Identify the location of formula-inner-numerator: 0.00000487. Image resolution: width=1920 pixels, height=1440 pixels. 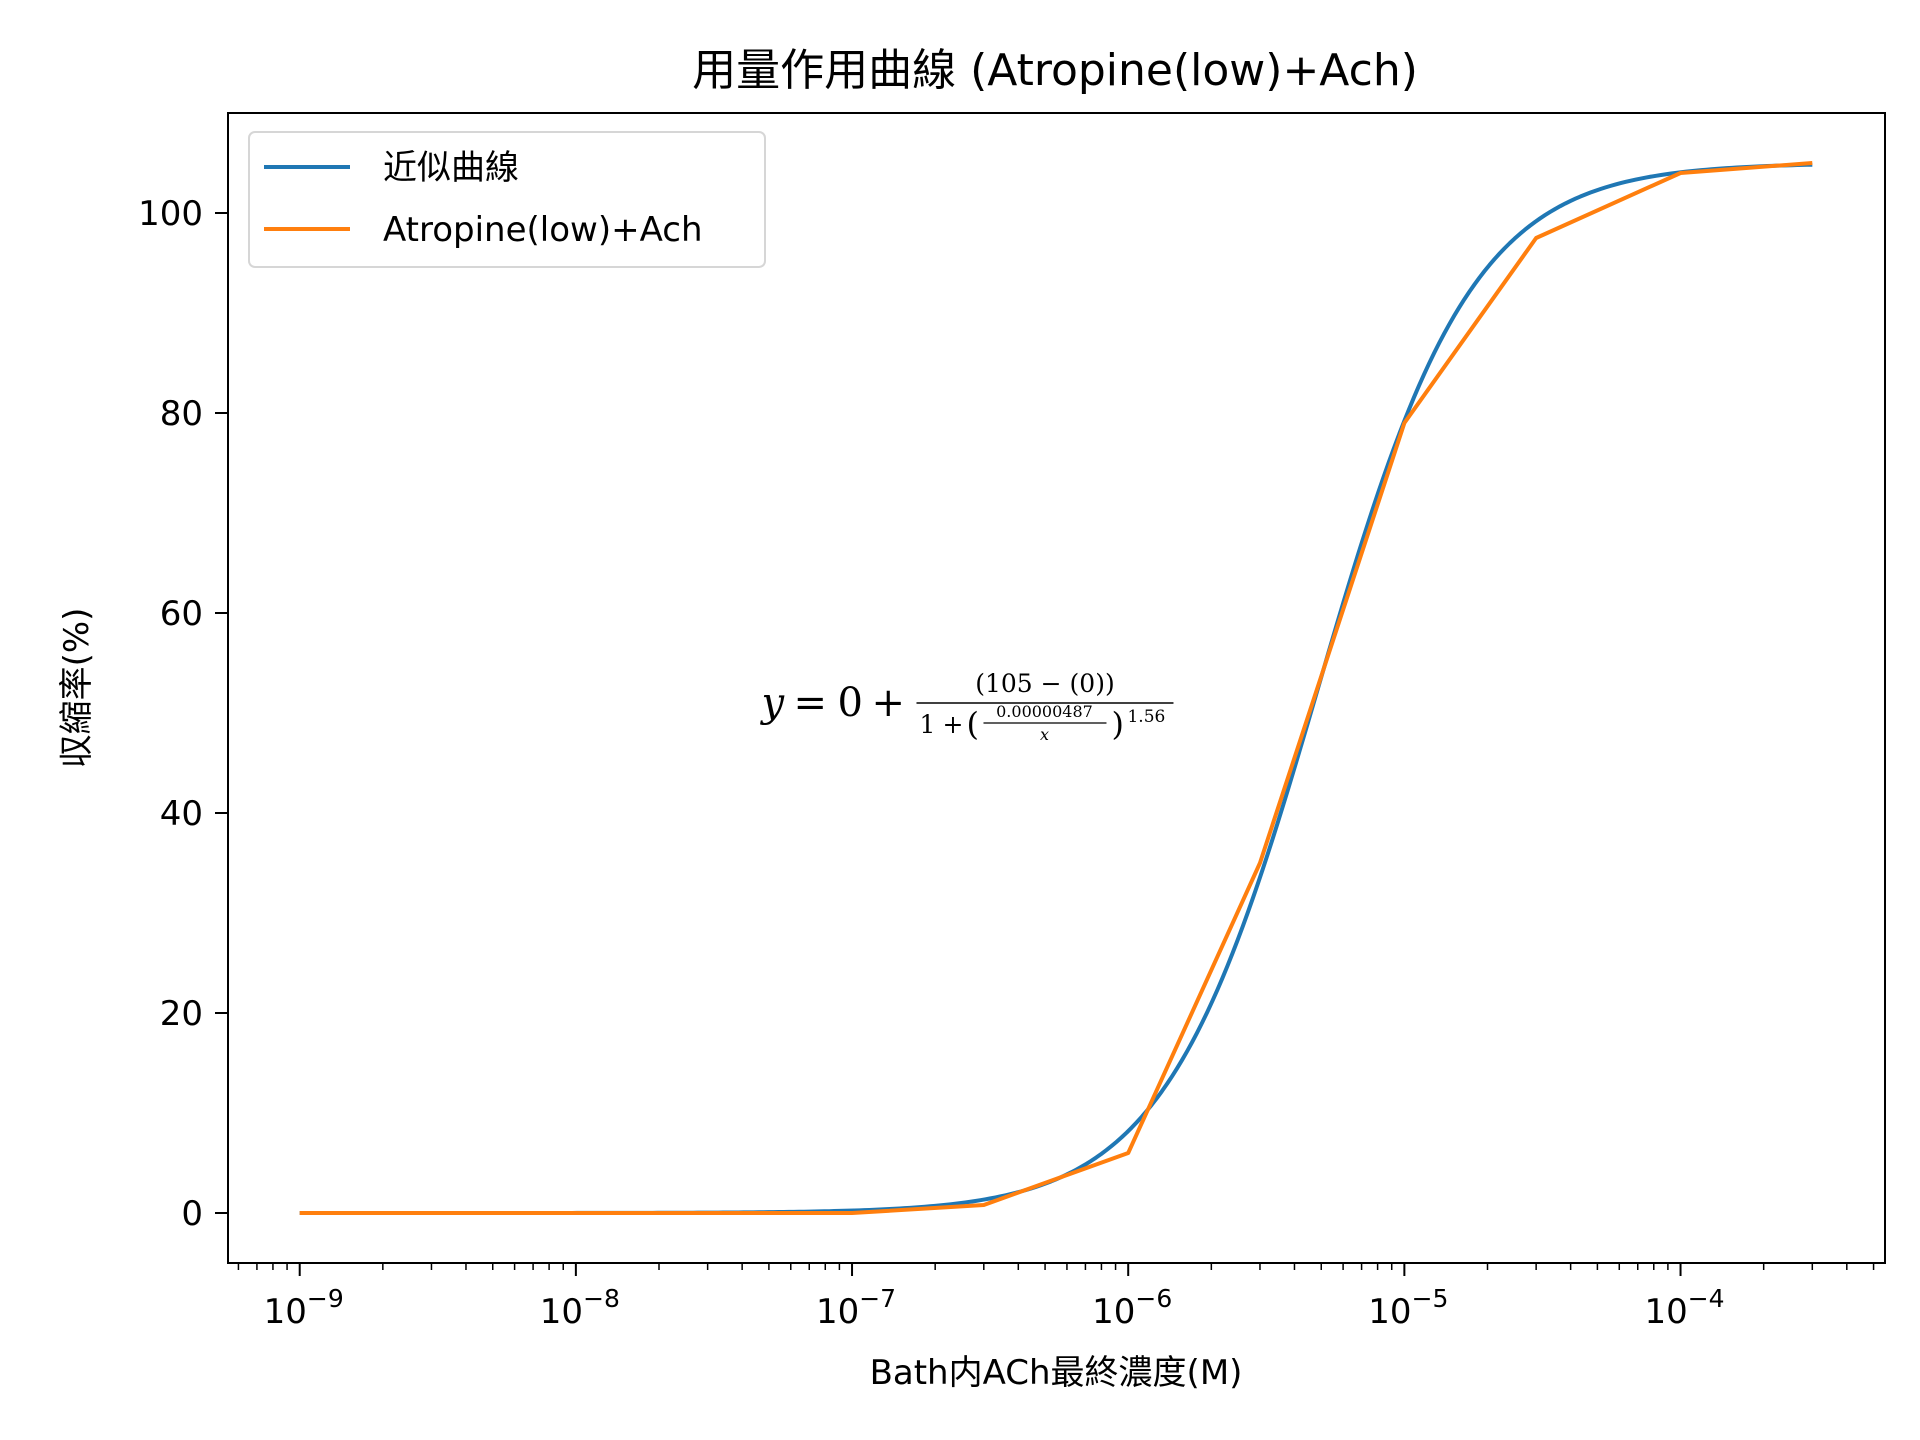
(1044, 711).